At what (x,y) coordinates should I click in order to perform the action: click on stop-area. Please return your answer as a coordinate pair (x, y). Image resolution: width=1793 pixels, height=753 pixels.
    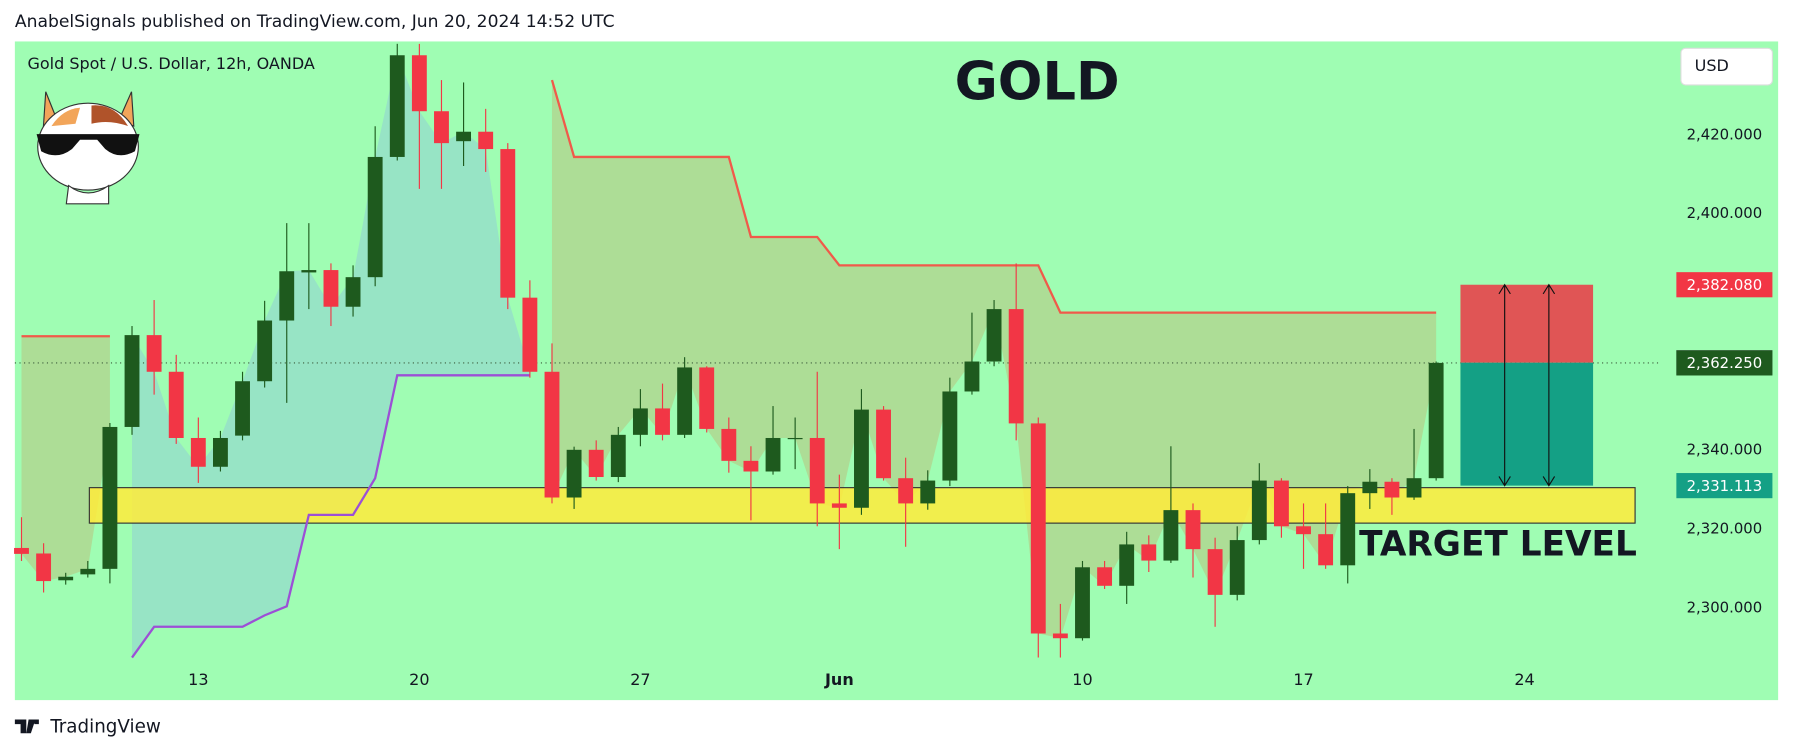
    Looking at the image, I should click on (1527, 323).